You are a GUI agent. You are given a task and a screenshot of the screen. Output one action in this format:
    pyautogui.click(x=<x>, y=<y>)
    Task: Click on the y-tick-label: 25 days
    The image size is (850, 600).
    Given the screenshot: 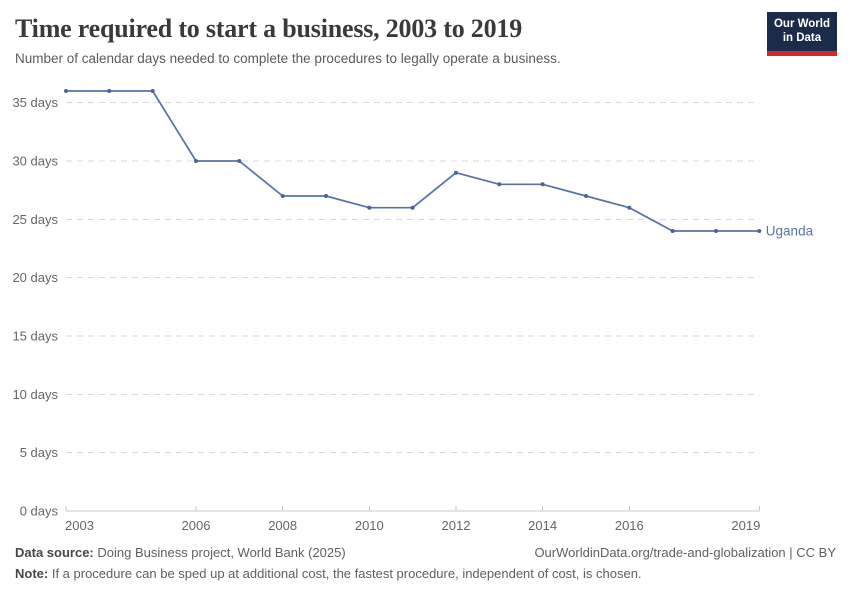 What is the action you would take?
    pyautogui.click(x=35, y=219)
    